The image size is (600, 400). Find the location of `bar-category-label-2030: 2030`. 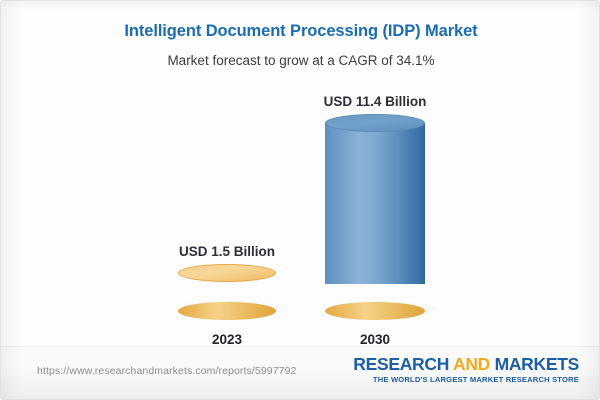

bar-category-label-2030: 2030 is located at coordinates (375, 339).